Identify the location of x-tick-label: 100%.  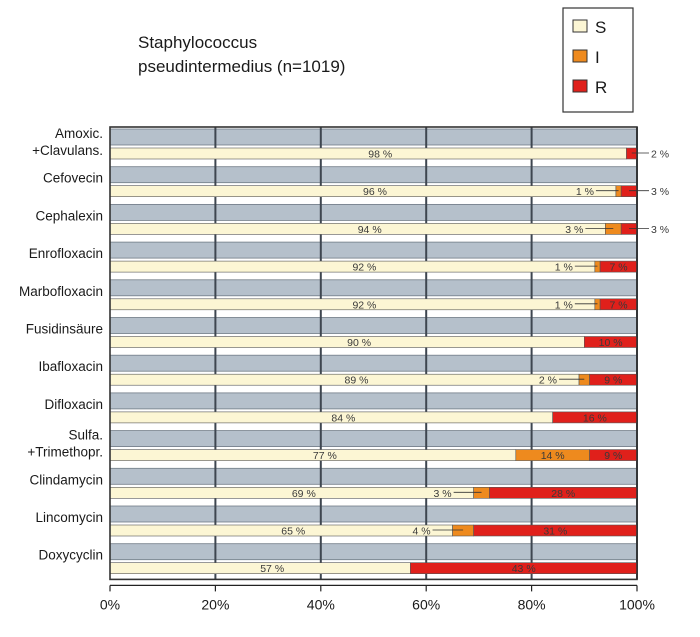
(637, 604).